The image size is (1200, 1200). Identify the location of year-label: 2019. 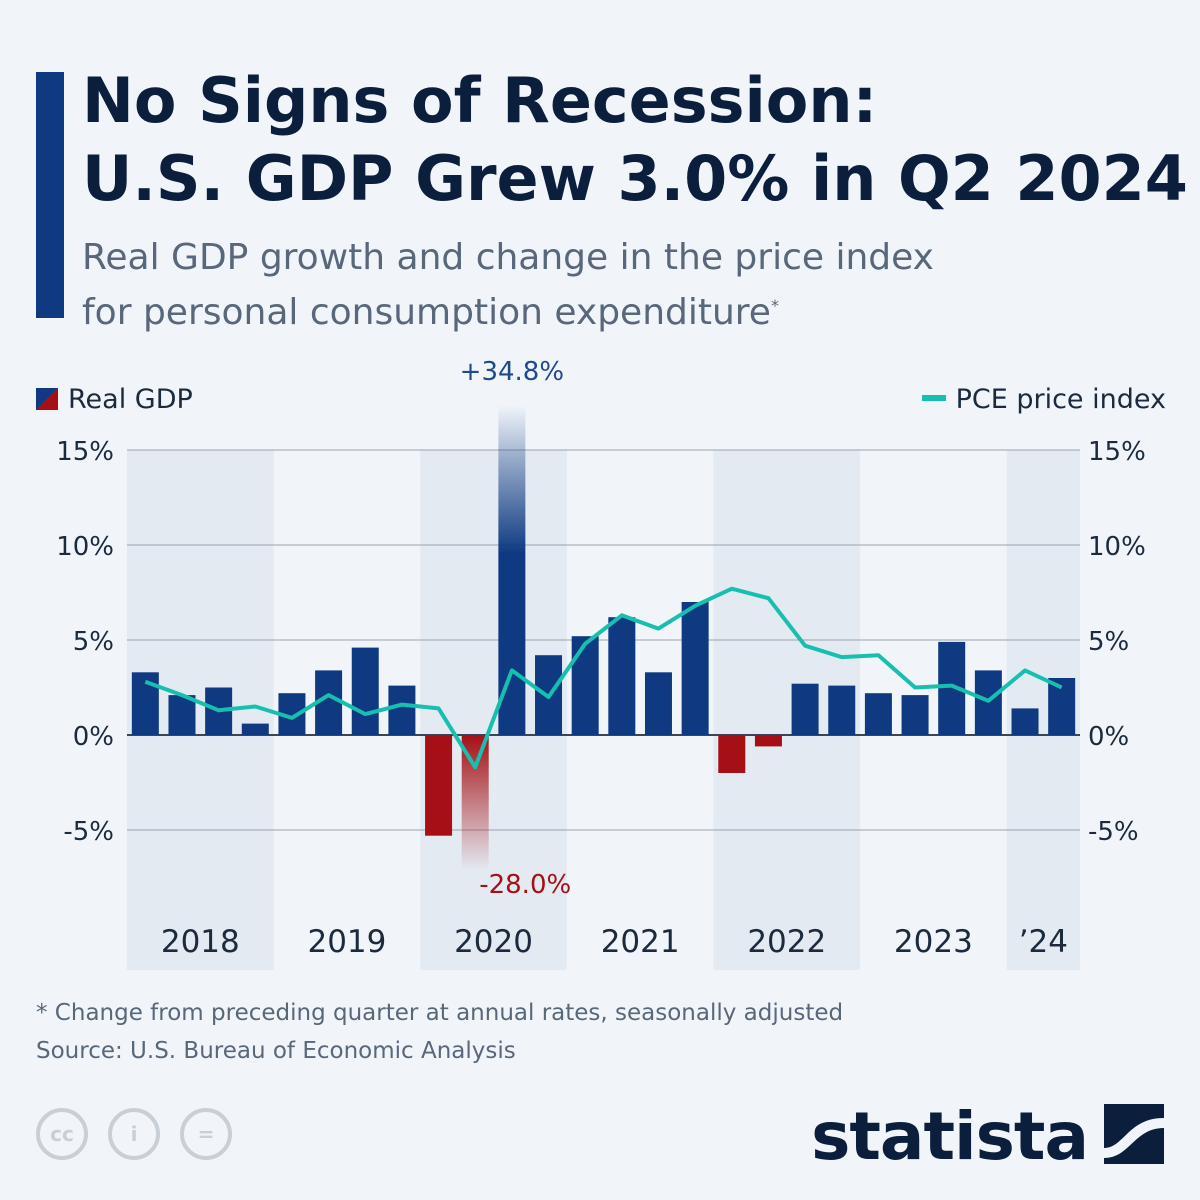
(346, 942).